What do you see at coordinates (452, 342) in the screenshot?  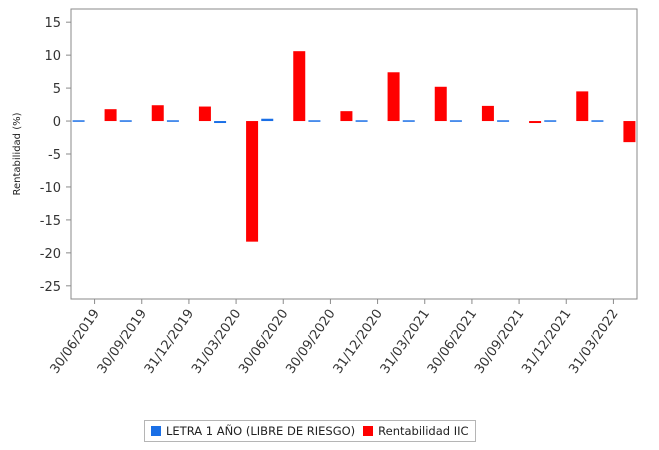 I see `x-tick-label-8: 30/06/2021` at bounding box center [452, 342].